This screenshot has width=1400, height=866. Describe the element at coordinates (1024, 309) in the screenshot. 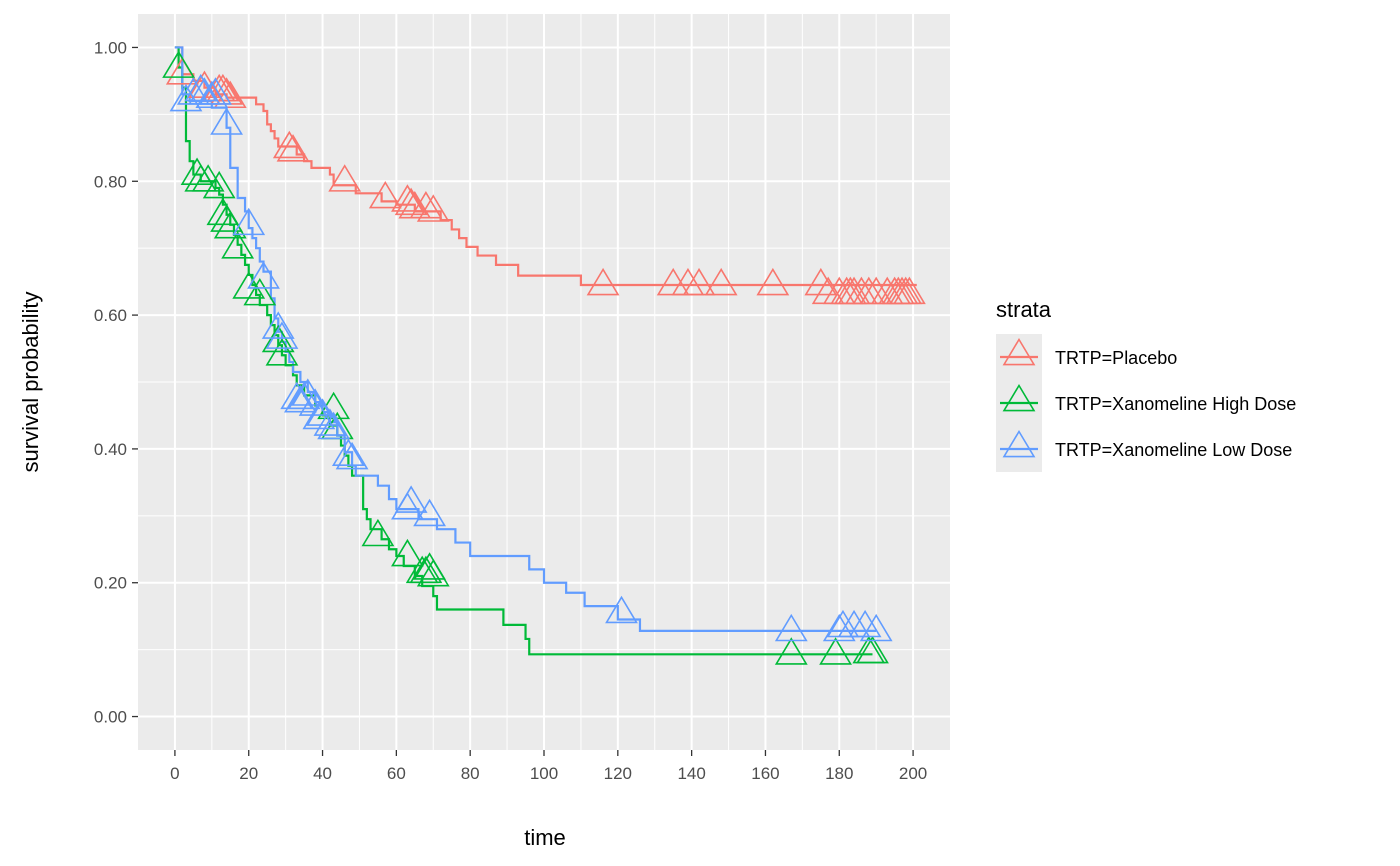

I see `legend-title: strata` at that location.